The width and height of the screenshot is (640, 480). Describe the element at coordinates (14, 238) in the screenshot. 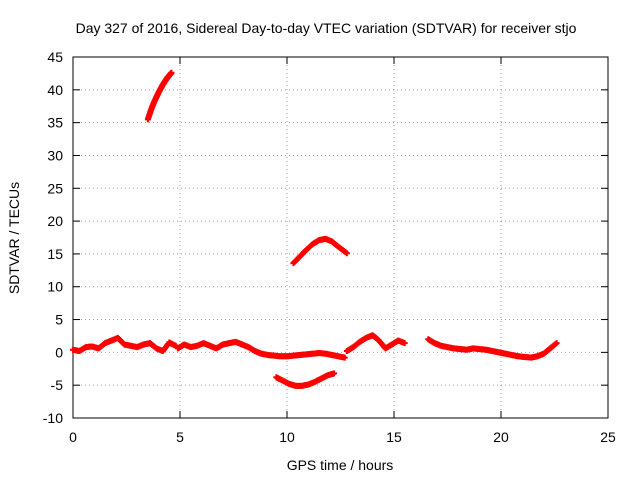

I see `y-axis-label: SDTVAR / TECUs` at that location.